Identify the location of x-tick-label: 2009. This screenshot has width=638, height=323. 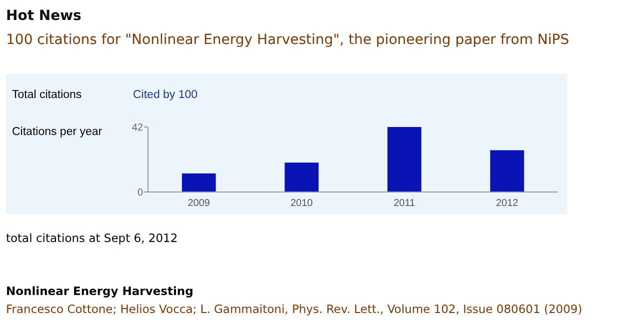
(199, 203).